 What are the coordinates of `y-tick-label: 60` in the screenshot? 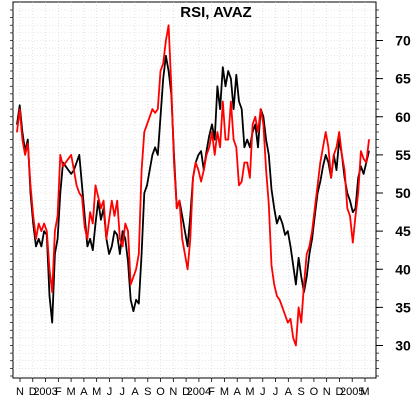 It's located at (403, 117).